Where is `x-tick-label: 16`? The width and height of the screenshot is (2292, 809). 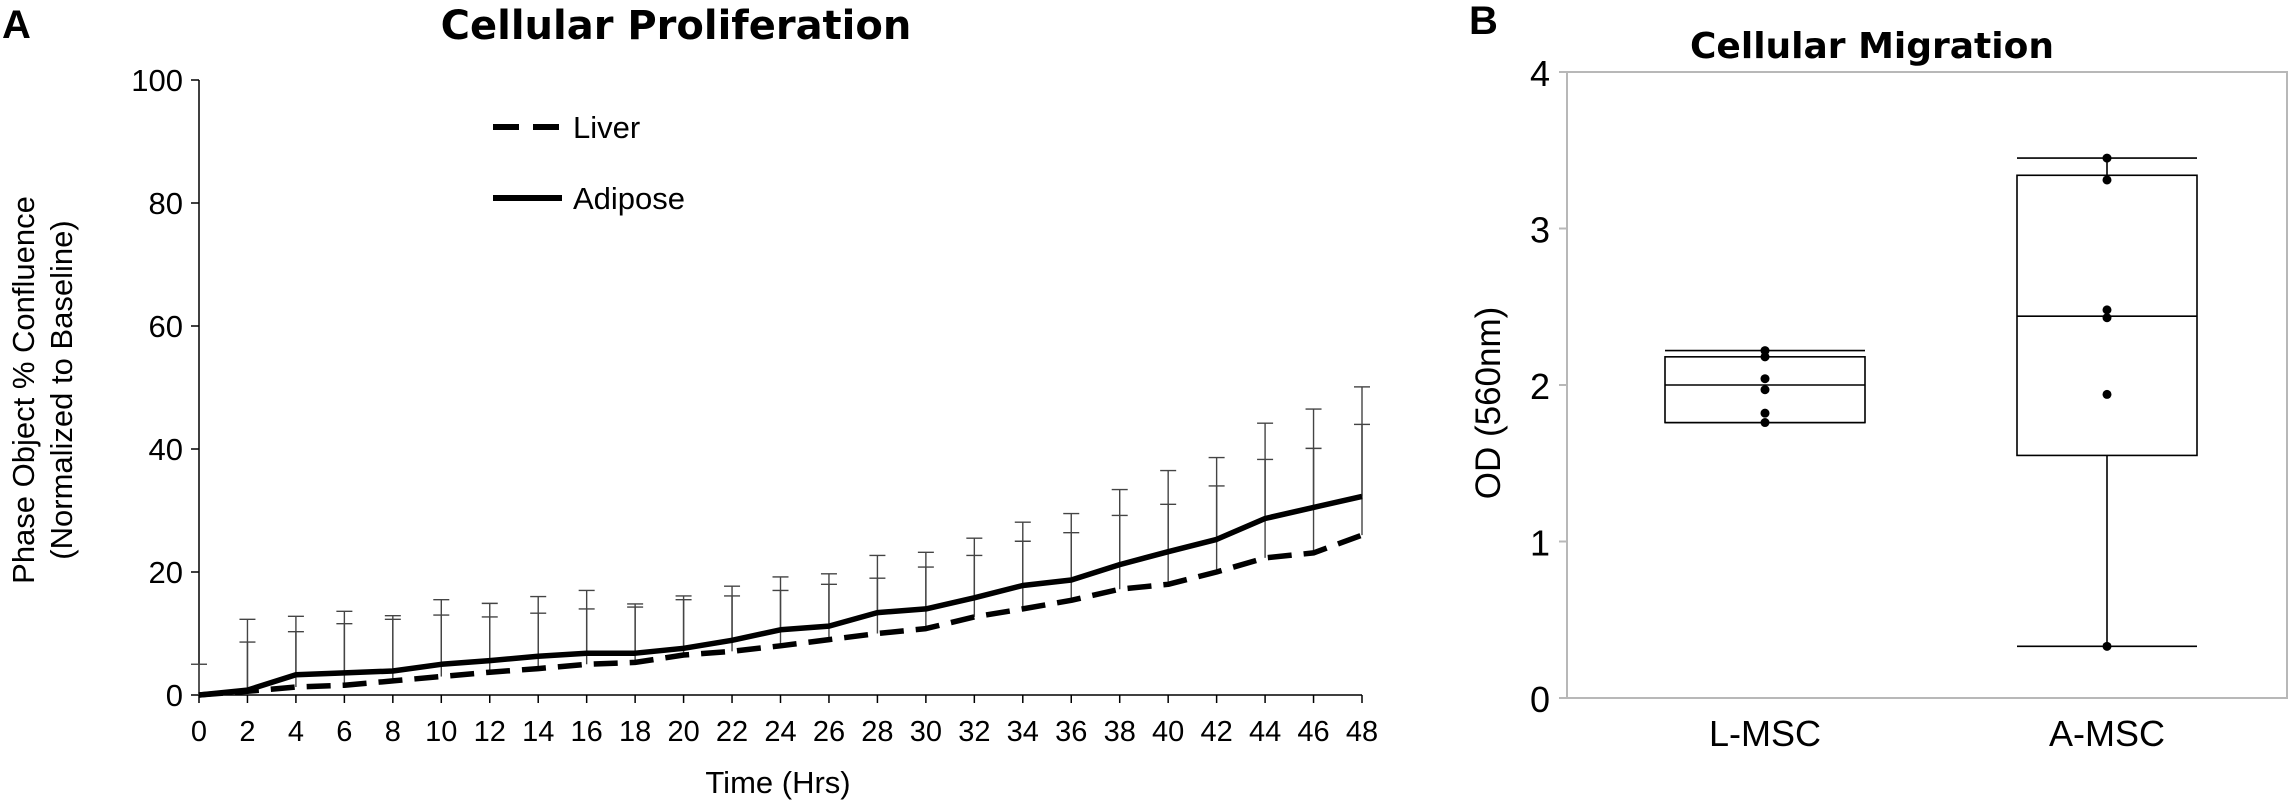 x-tick-label: 16 is located at coordinates (587, 732).